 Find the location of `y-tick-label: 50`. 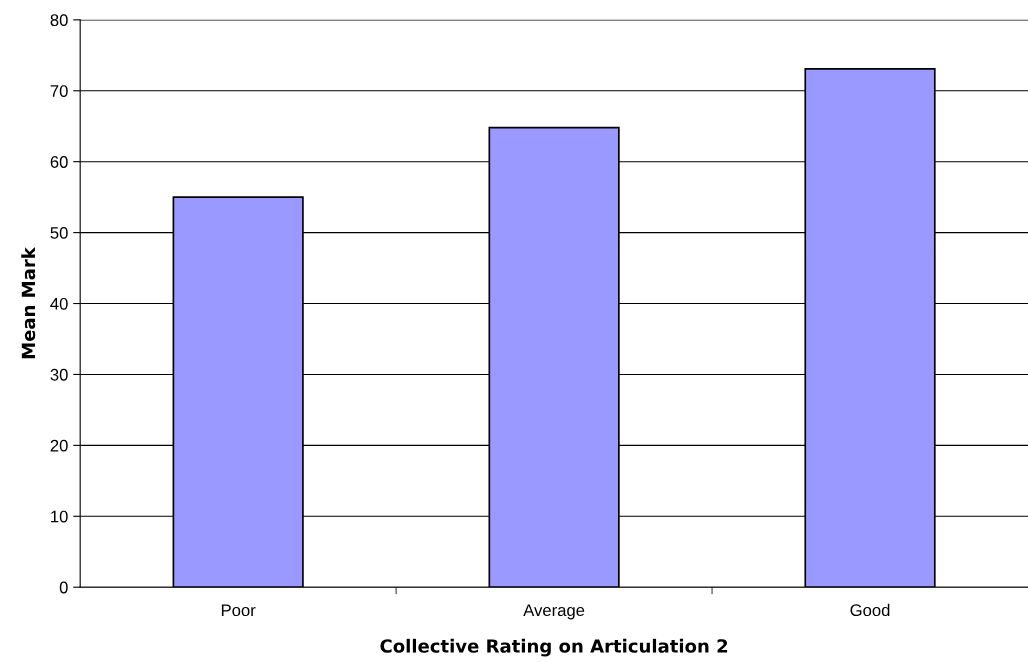

y-tick-label: 50 is located at coordinates (59, 233).